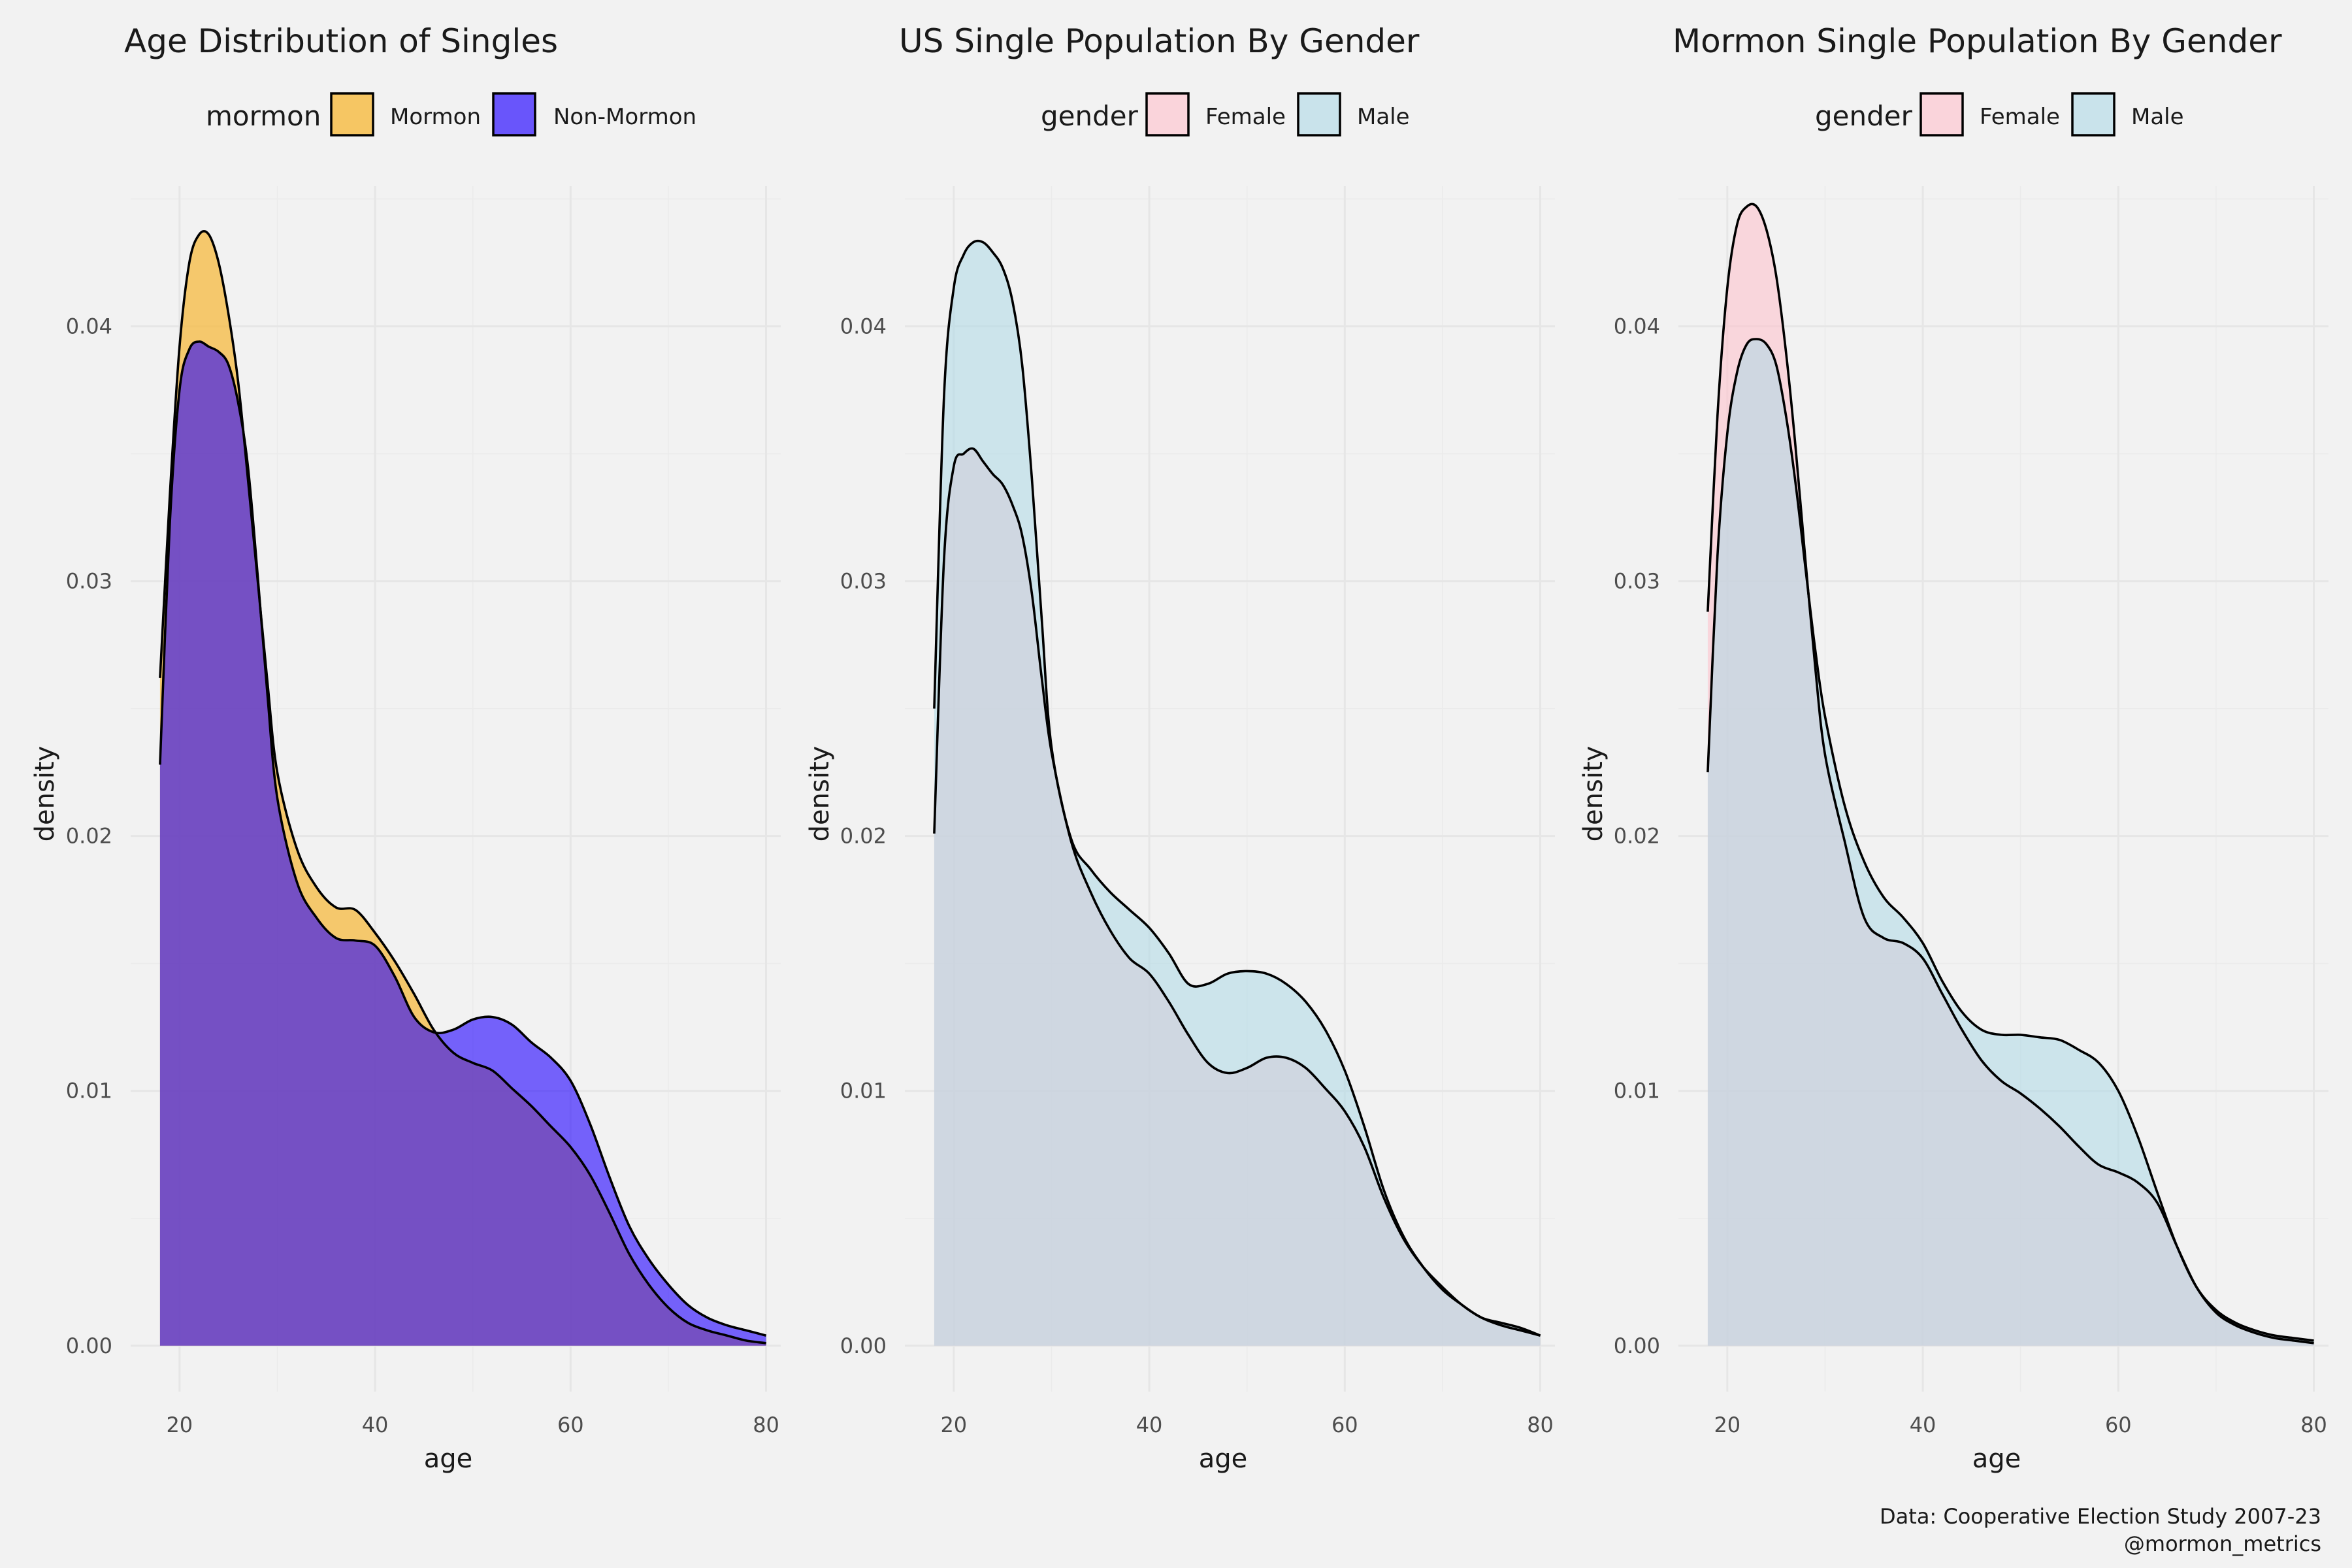  What do you see at coordinates (766, 1425) in the screenshot?
I see `panel-1-x-tick-80: 80` at bounding box center [766, 1425].